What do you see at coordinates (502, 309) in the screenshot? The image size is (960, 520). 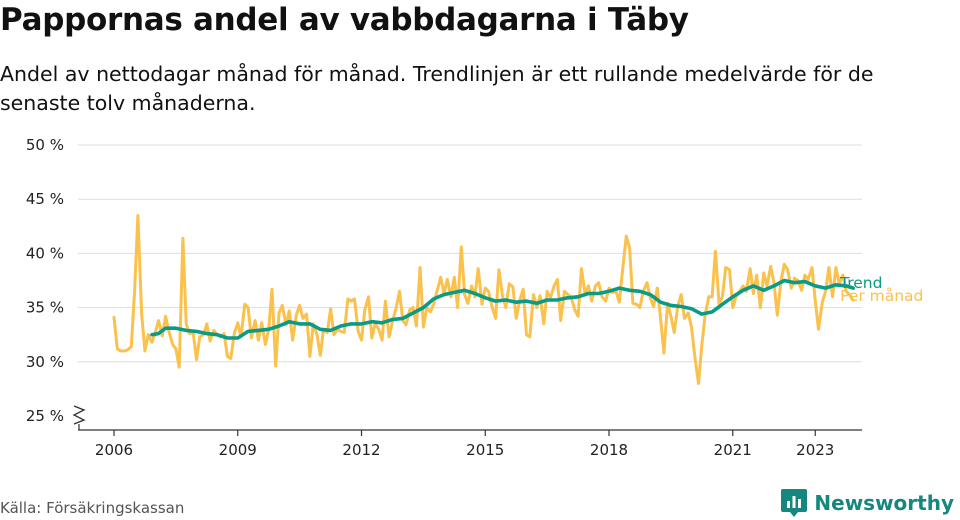 I see `series-line-trend` at bounding box center [502, 309].